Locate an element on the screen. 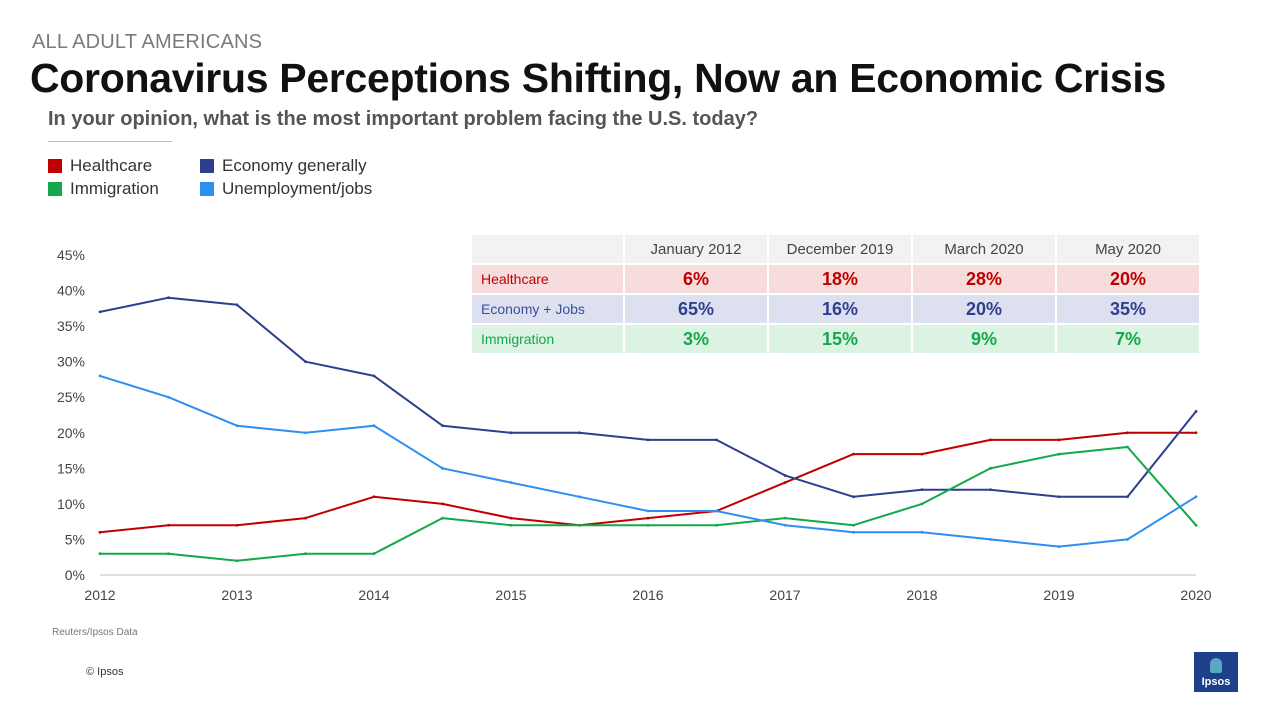  table-corner is located at coordinates (547, 249).